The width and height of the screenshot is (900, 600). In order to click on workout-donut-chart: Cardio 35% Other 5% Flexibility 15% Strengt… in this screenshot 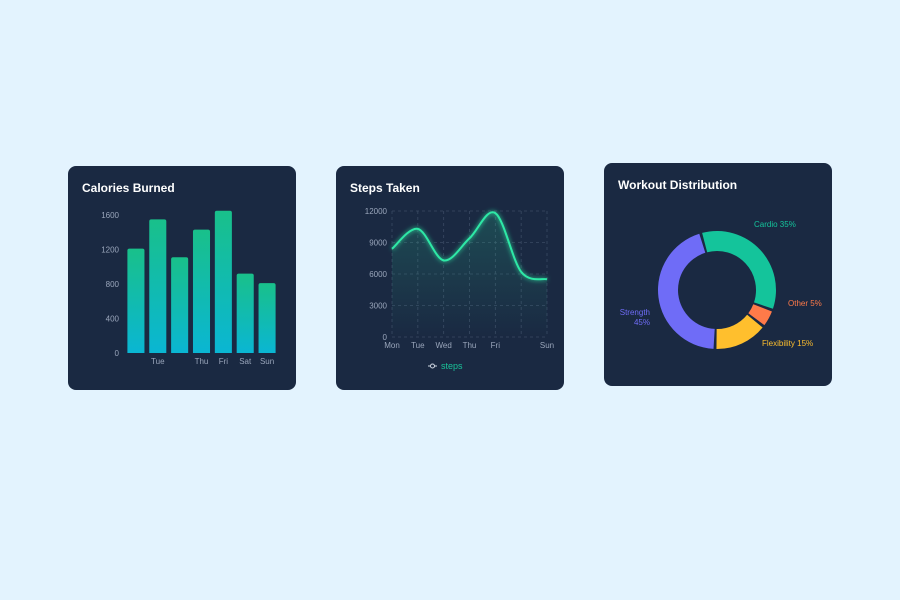, I will do `click(721, 284)`.